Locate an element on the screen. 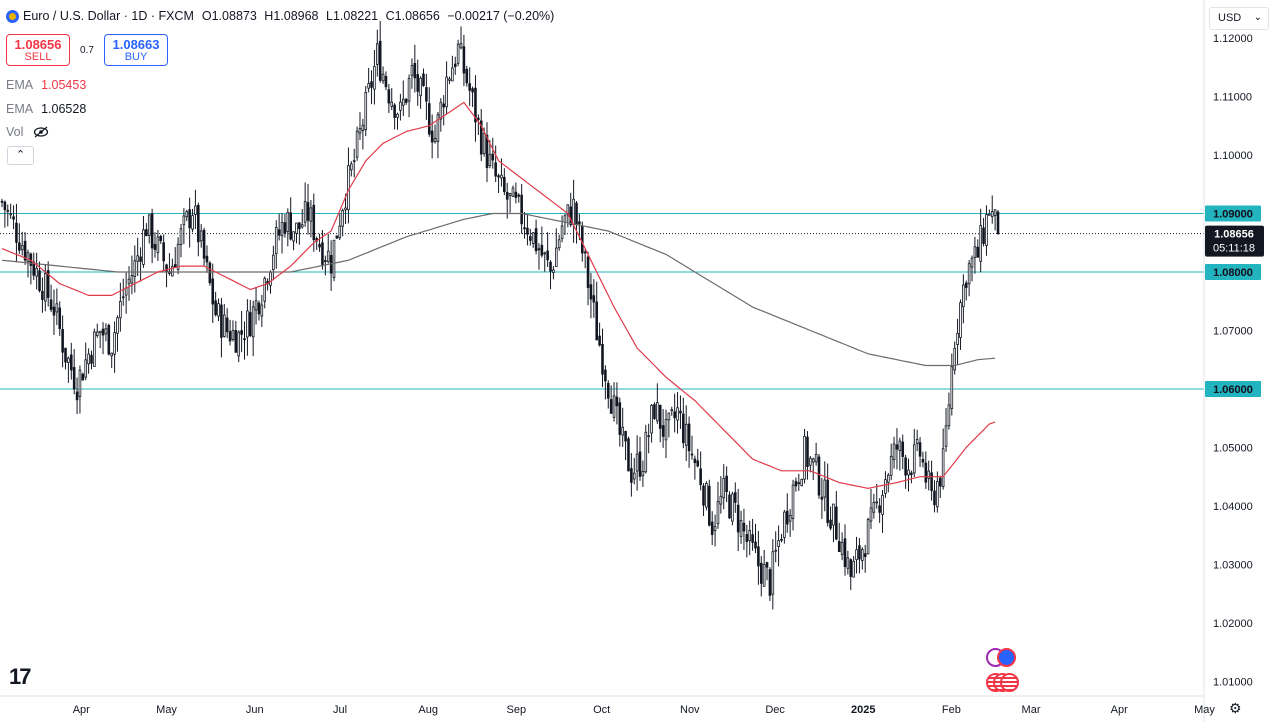 The height and width of the screenshot is (722, 1271). chevron-down-icon: ⌄ is located at coordinates (1257, 17).